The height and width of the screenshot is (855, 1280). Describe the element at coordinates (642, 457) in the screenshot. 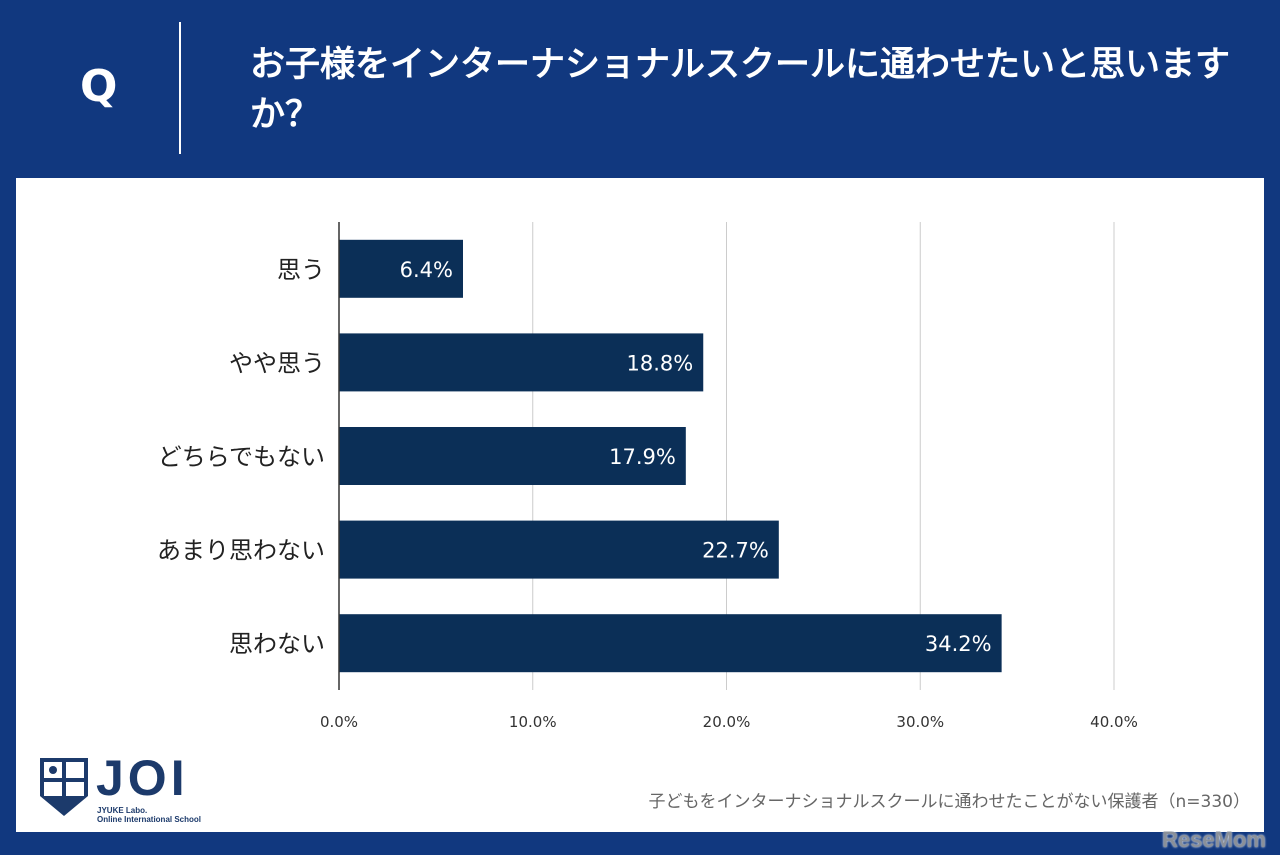

I see `data-label: 17.9%` at that location.